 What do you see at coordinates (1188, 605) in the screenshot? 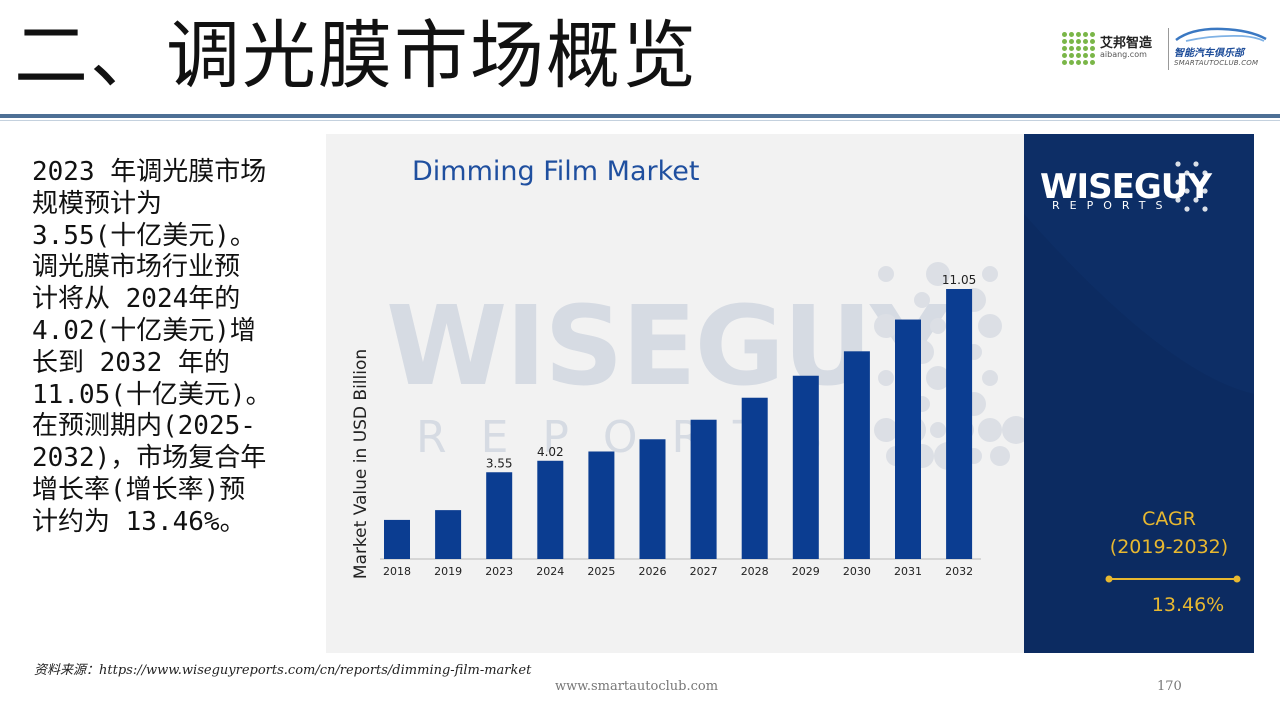
I see `cagr-value: 13.46%` at bounding box center [1188, 605].